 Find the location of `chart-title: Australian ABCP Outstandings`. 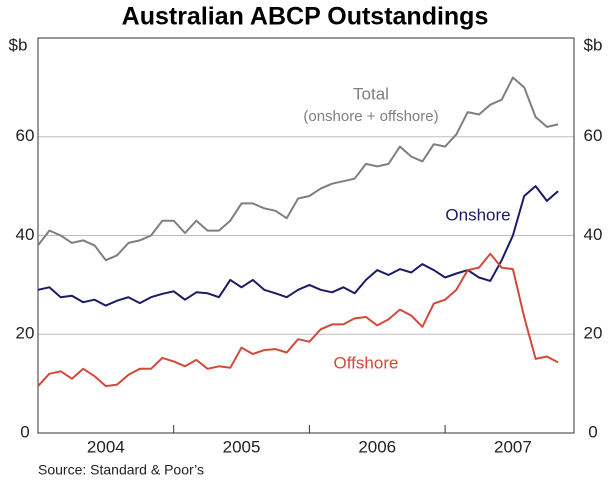

chart-title: Australian ABCP Outstandings is located at coordinates (305, 17).